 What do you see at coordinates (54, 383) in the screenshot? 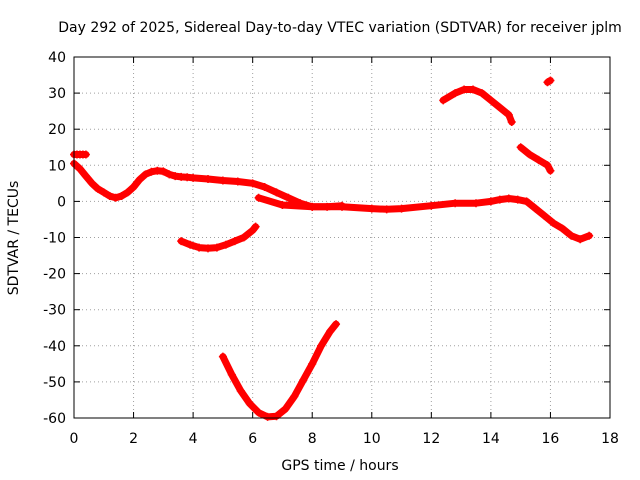
I see `y-tick-label: -50` at bounding box center [54, 383].